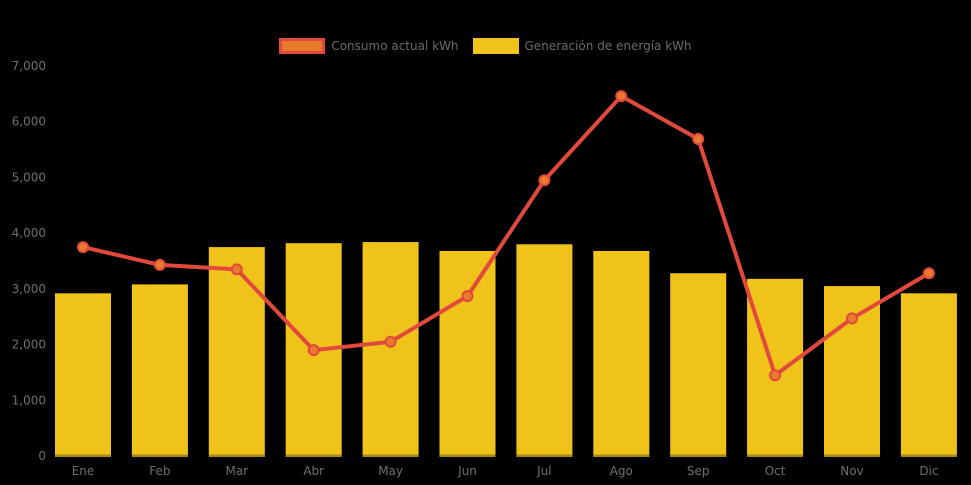  I want to click on legend-item-generacion: Generación de energía kWh, so click(582, 46).